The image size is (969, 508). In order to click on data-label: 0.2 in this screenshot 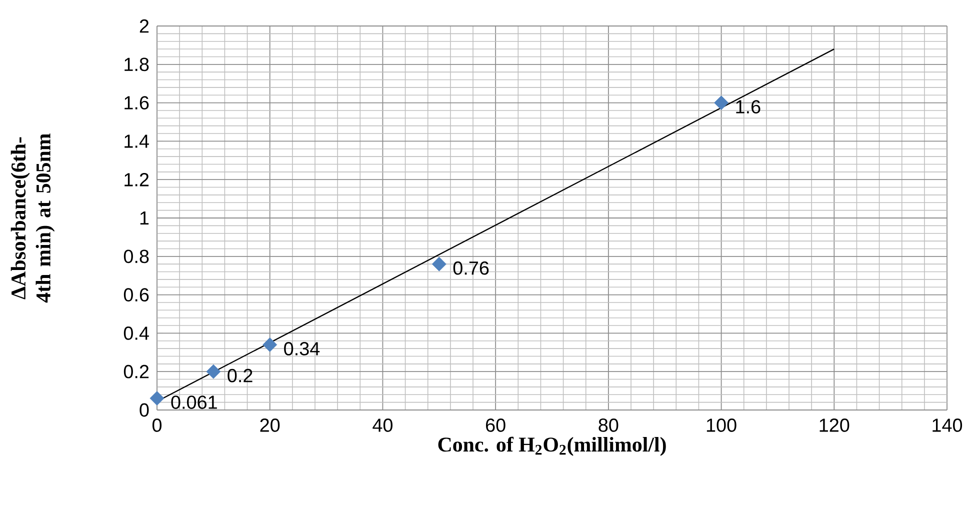, I will do `click(240, 375)`.